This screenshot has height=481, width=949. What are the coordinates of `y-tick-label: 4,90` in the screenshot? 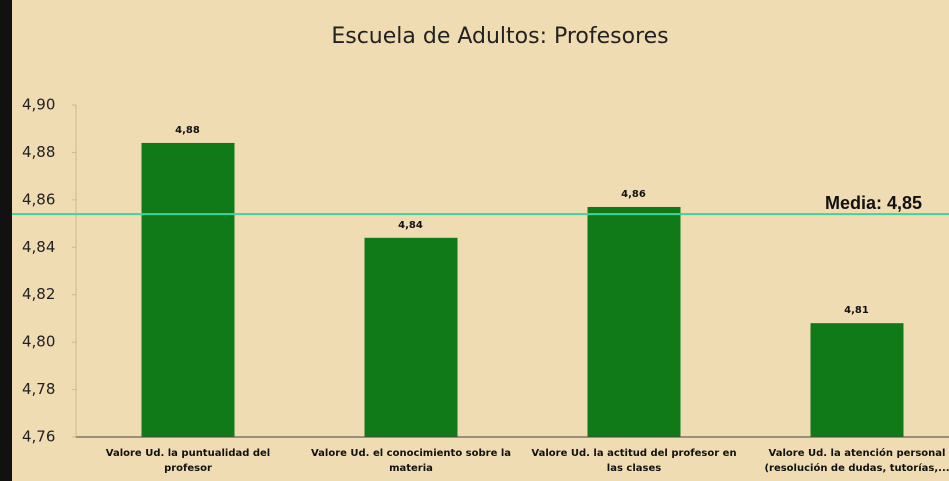 It's located at (38, 105).